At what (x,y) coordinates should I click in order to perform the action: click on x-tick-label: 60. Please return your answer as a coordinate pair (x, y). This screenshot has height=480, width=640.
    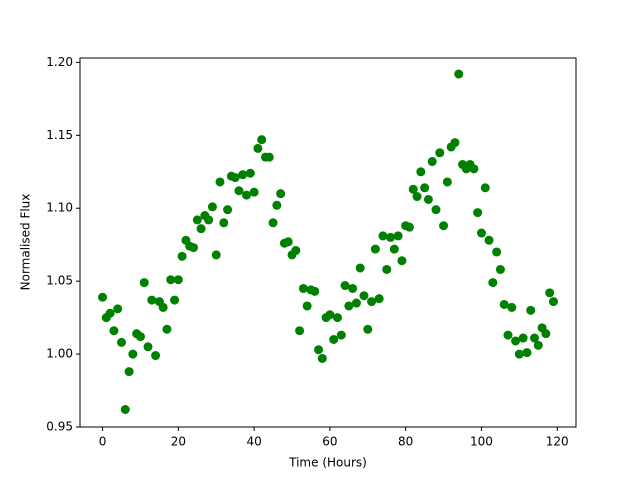
    Looking at the image, I should click on (329, 442).